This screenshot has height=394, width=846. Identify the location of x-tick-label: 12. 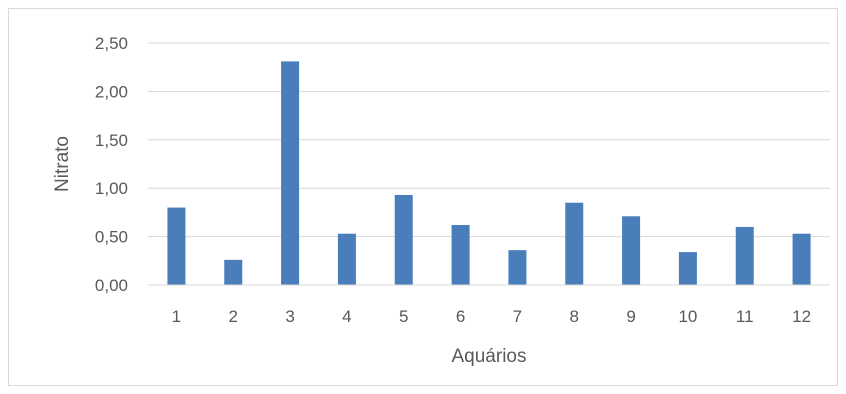
(801, 316).